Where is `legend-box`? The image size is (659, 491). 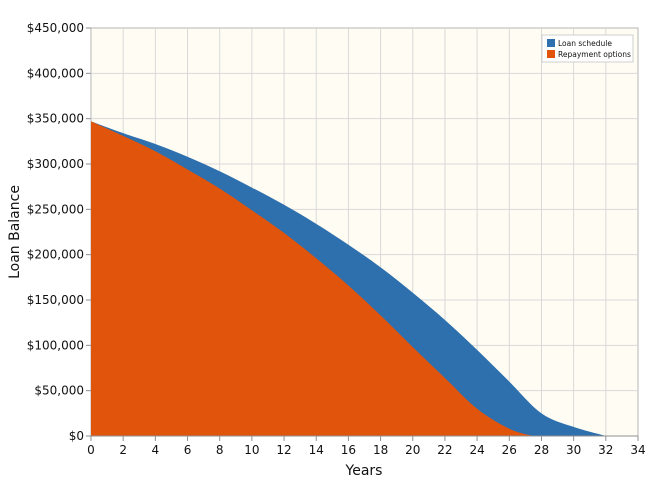 legend-box is located at coordinates (587, 48).